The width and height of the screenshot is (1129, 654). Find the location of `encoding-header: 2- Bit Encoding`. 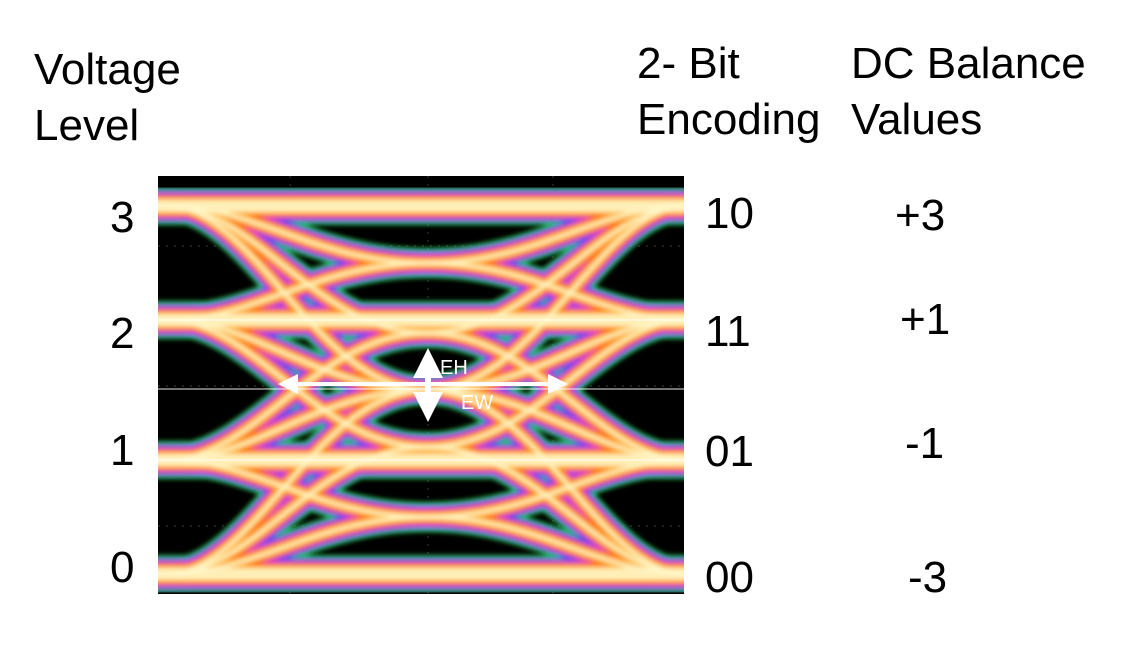

encoding-header: 2- Bit Encoding is located at coordinates (728, 92).